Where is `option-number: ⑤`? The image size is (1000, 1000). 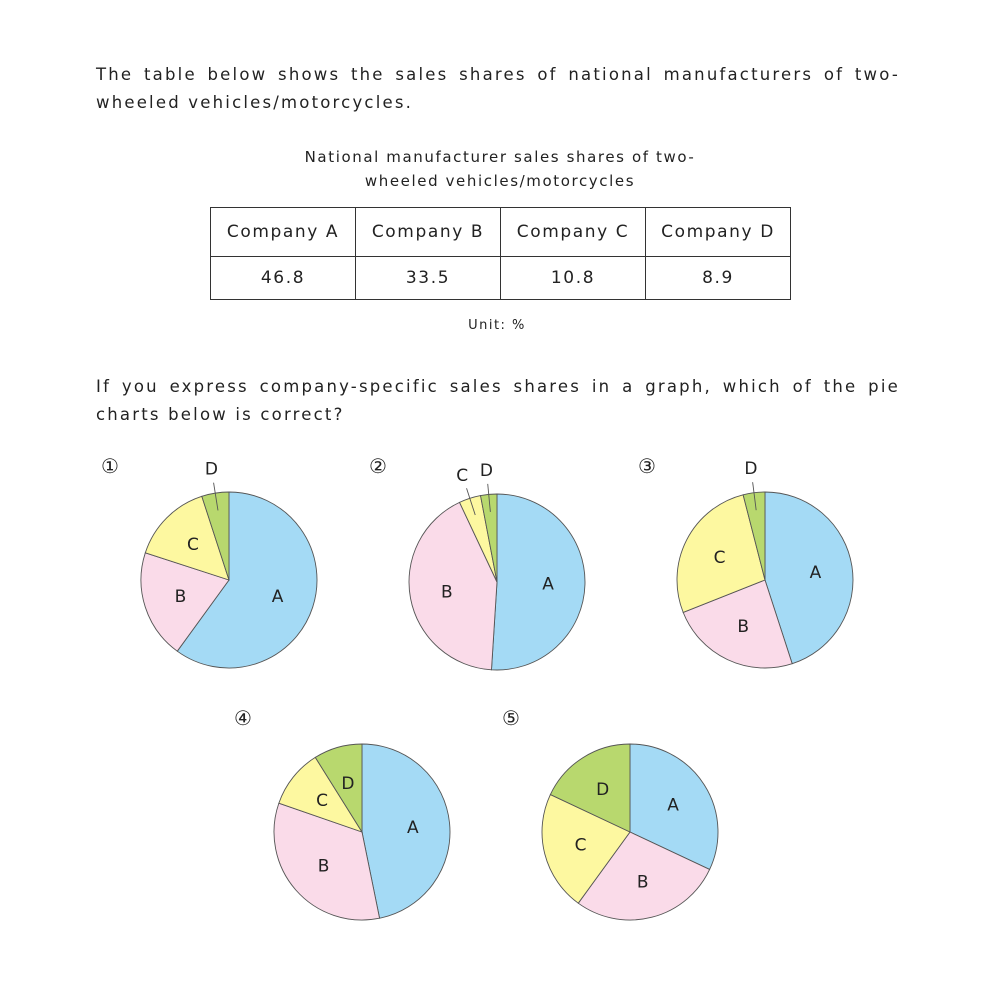 option-number: ⑤ is located at coordinates (511, 718).